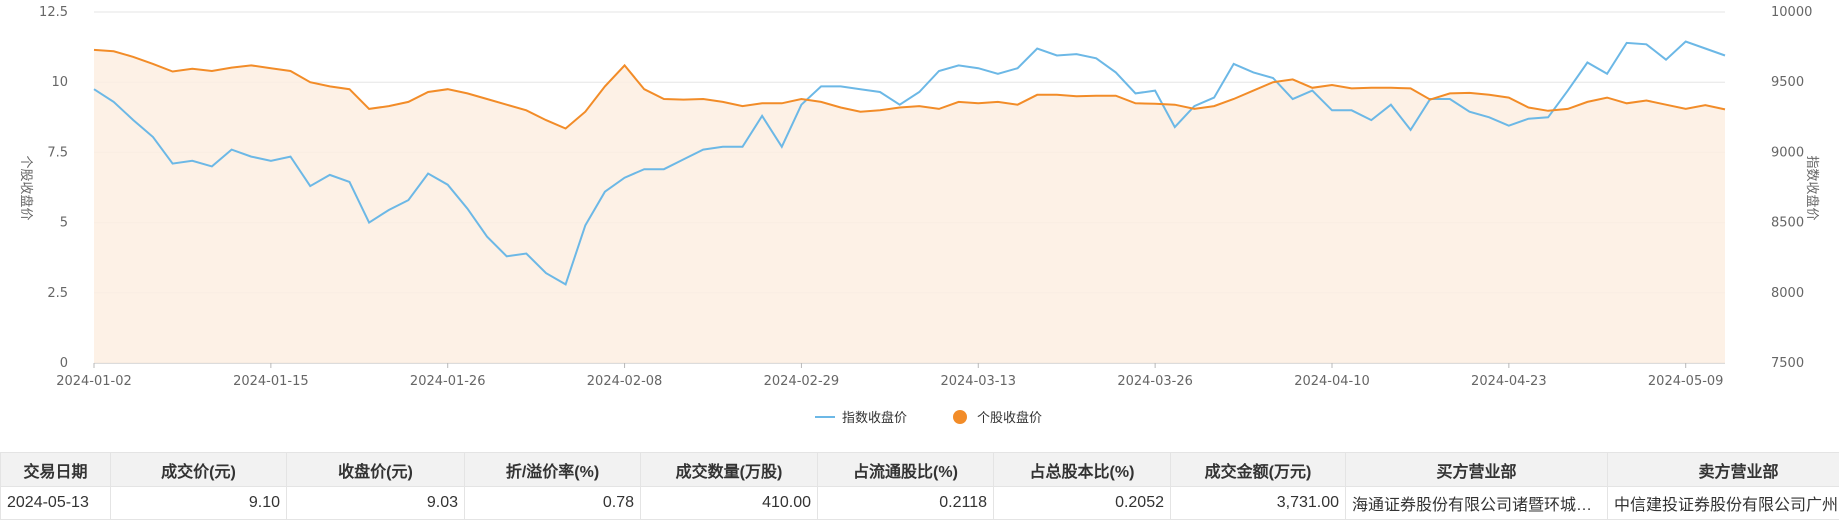 The image size is (1839, 520). I want to click on x-tick-label: 2024-05-09, so click(1686, 381).